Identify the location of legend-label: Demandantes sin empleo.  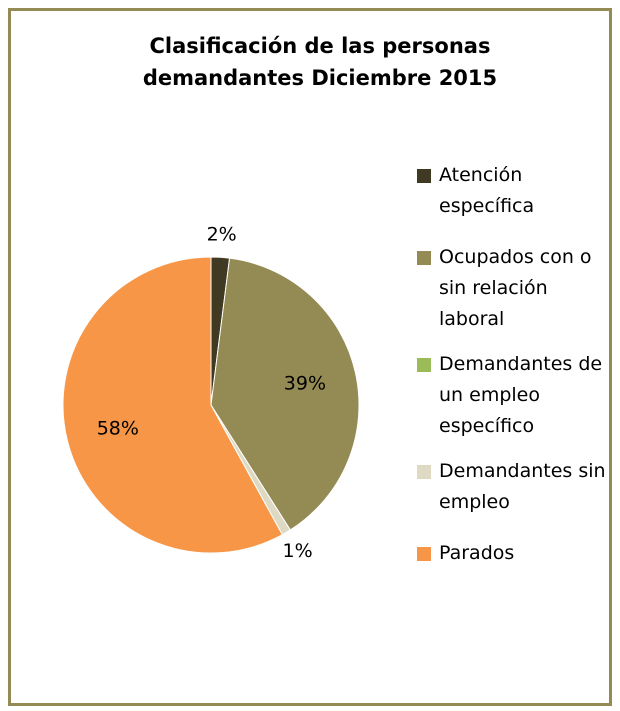
(522, 486).